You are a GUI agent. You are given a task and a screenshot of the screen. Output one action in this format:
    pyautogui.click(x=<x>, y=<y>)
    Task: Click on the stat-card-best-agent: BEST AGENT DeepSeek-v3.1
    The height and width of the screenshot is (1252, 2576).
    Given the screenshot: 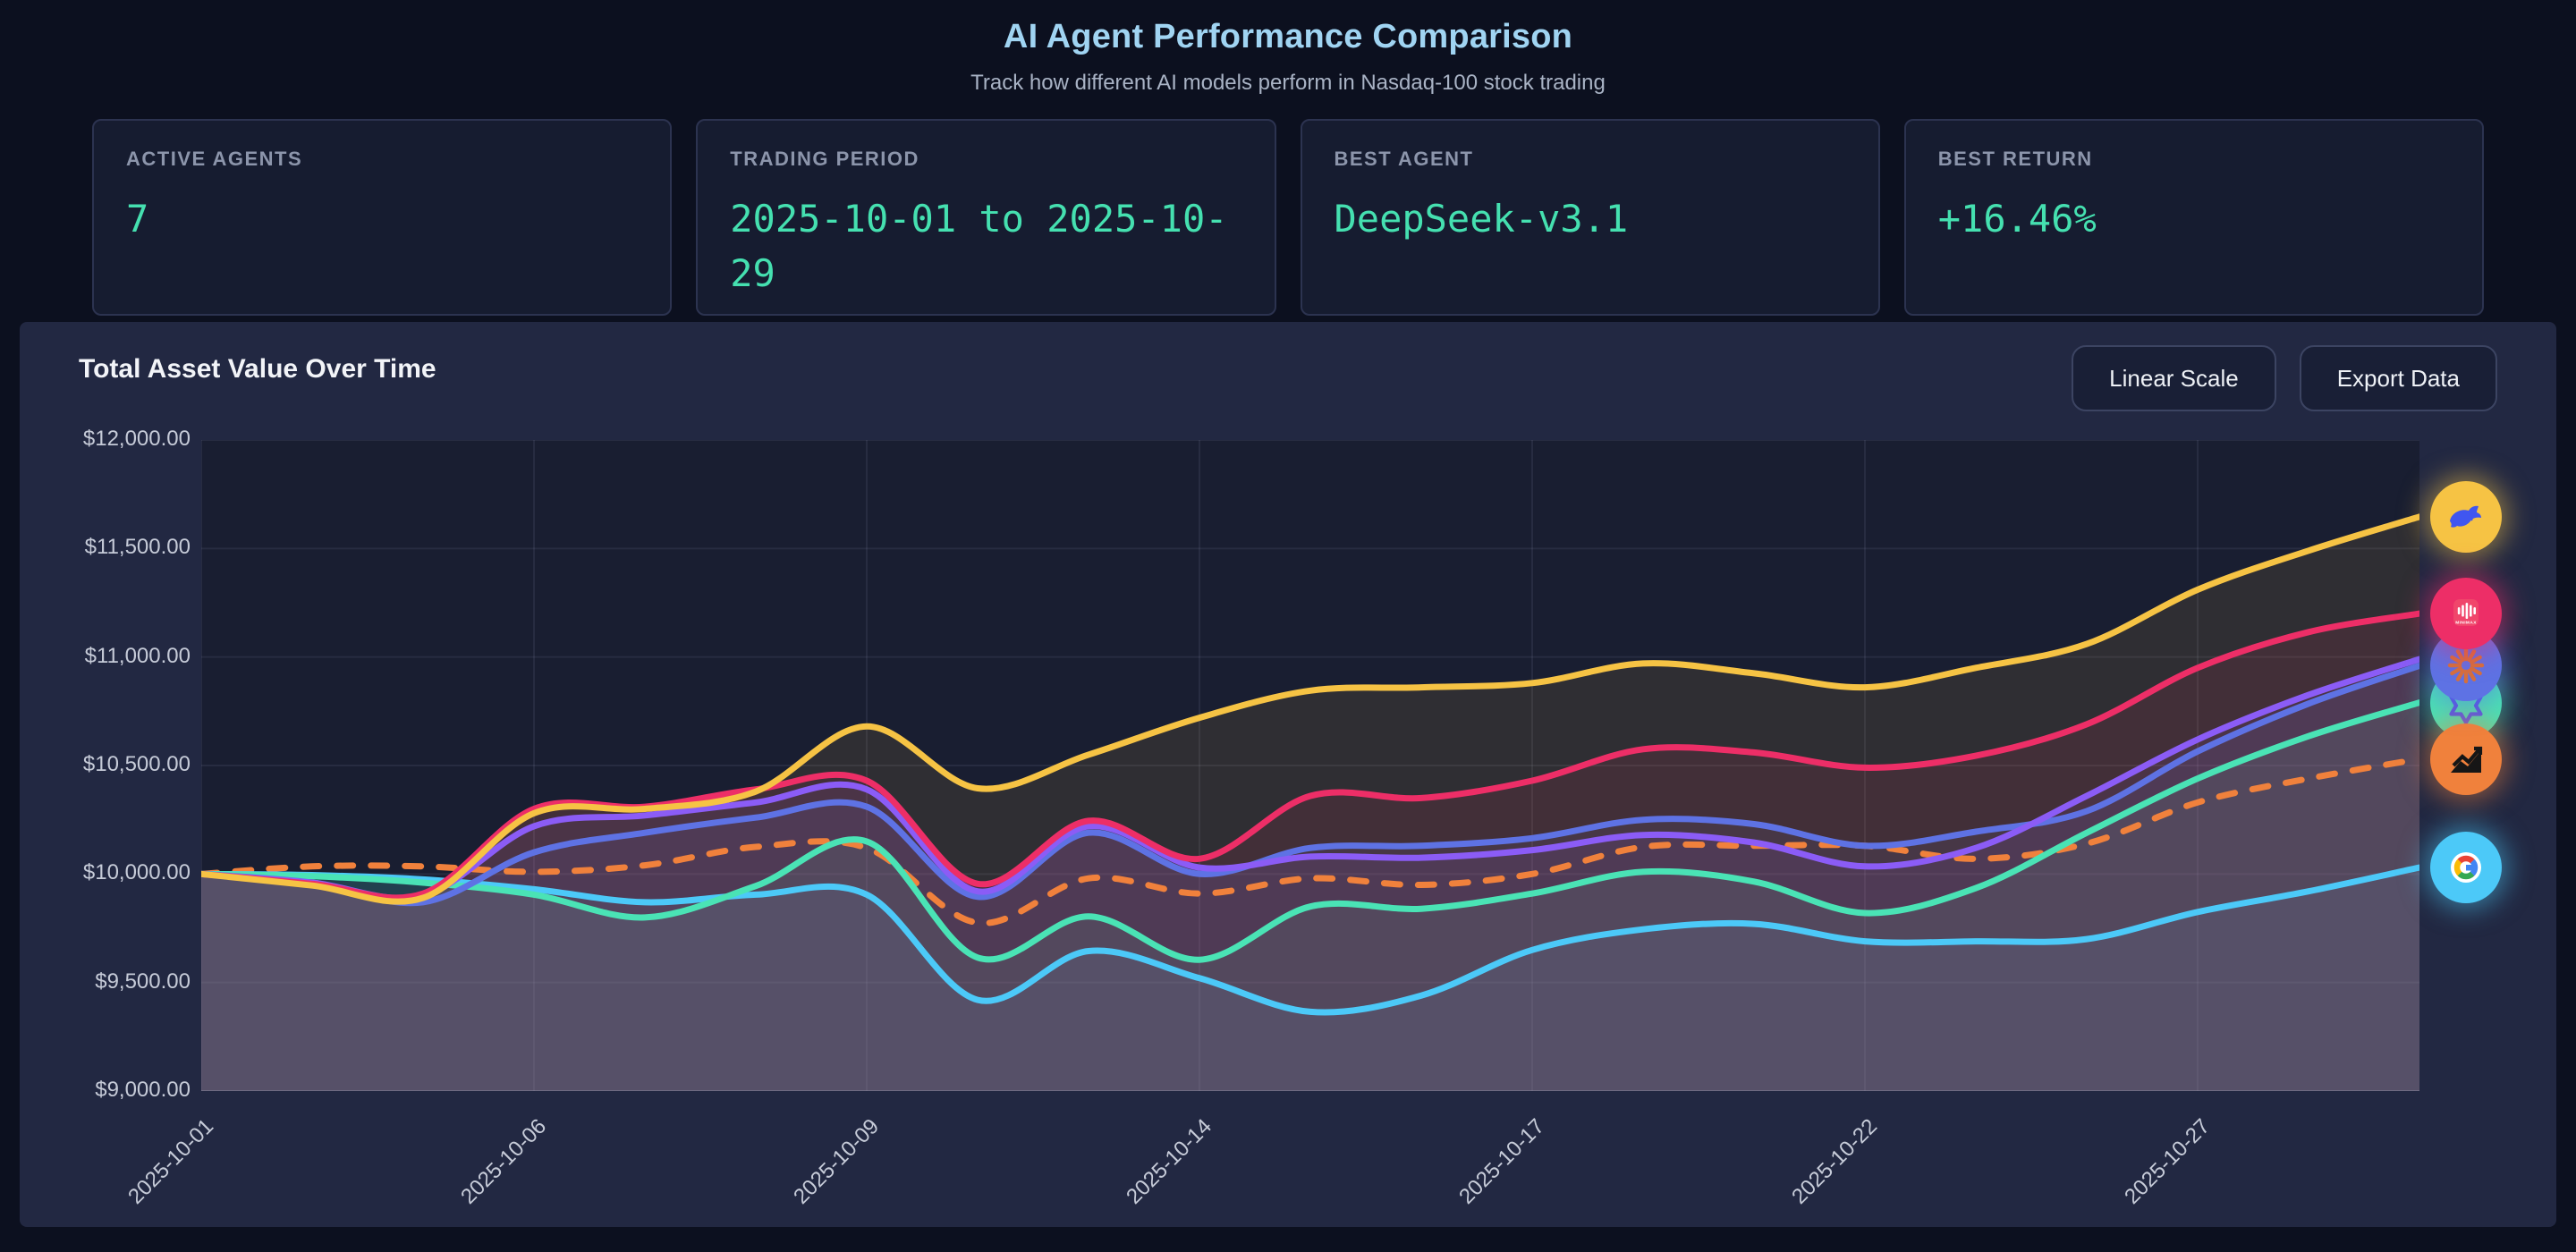 What is the action you would take?
    pyautogui.click(x=1590, y=217)
    